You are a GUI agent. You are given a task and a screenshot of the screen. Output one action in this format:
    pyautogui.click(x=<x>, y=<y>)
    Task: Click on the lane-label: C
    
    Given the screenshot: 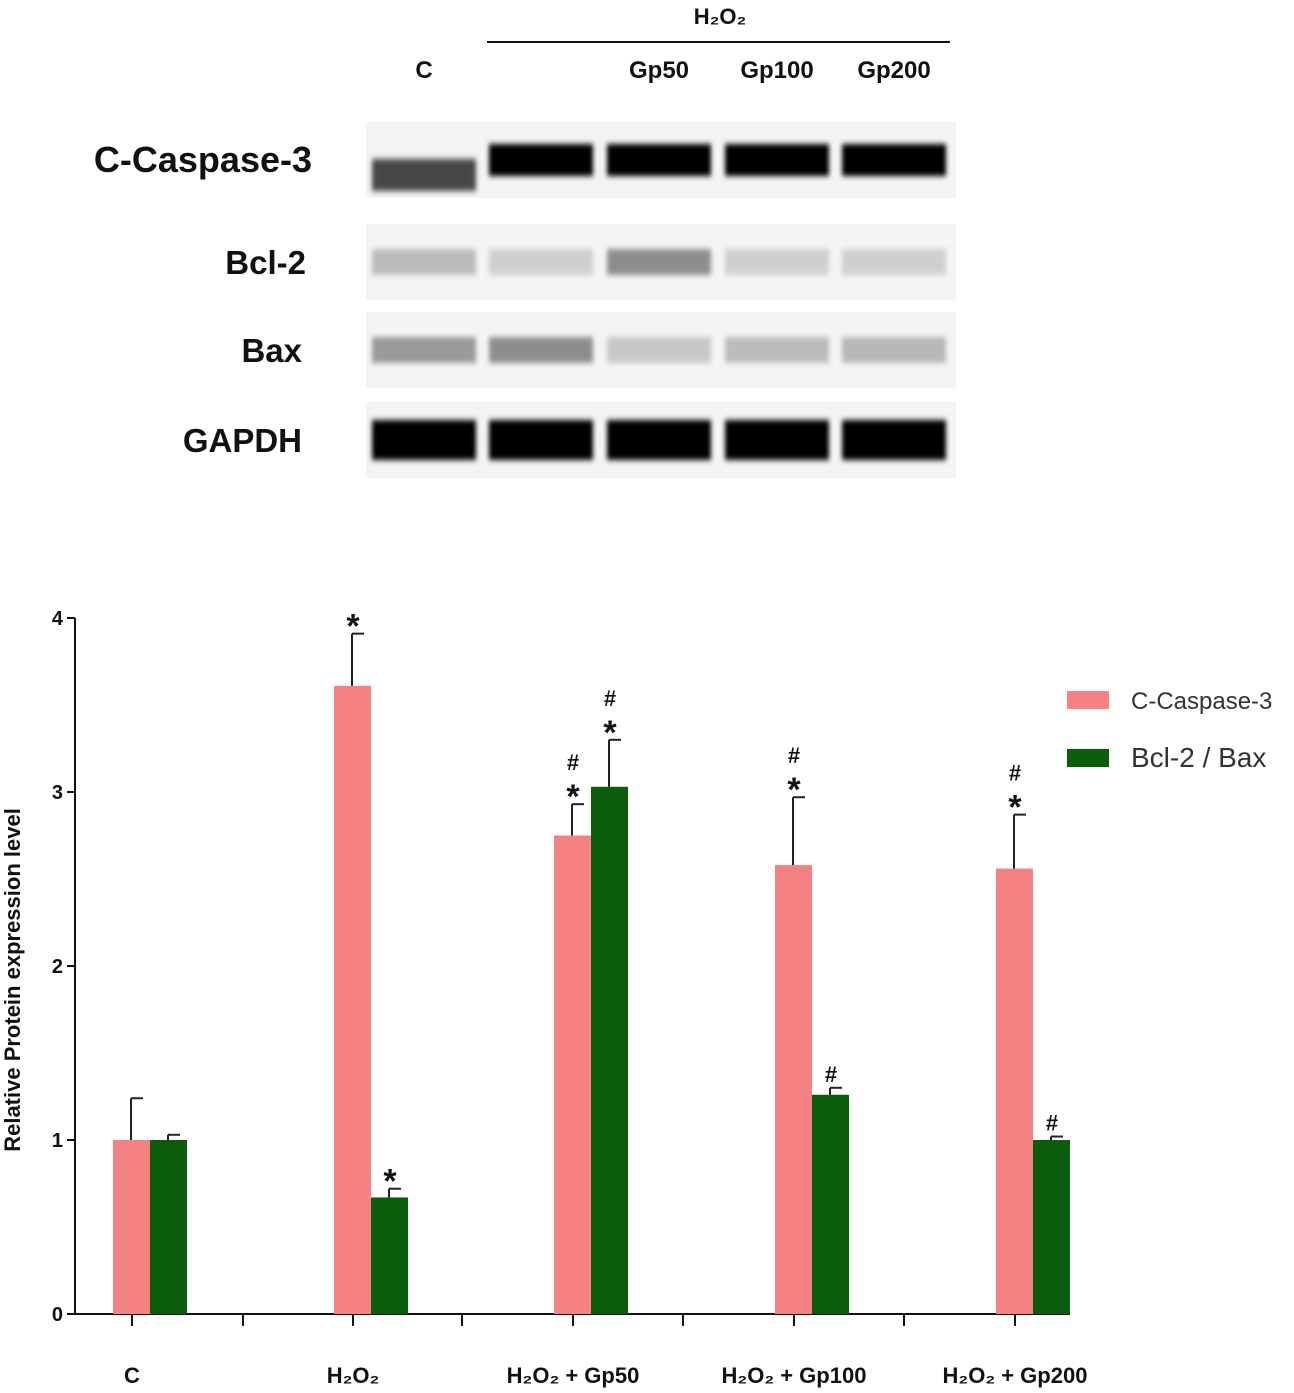 What is the action you would take?
    pyautogui.click(x=423, y=70)
    